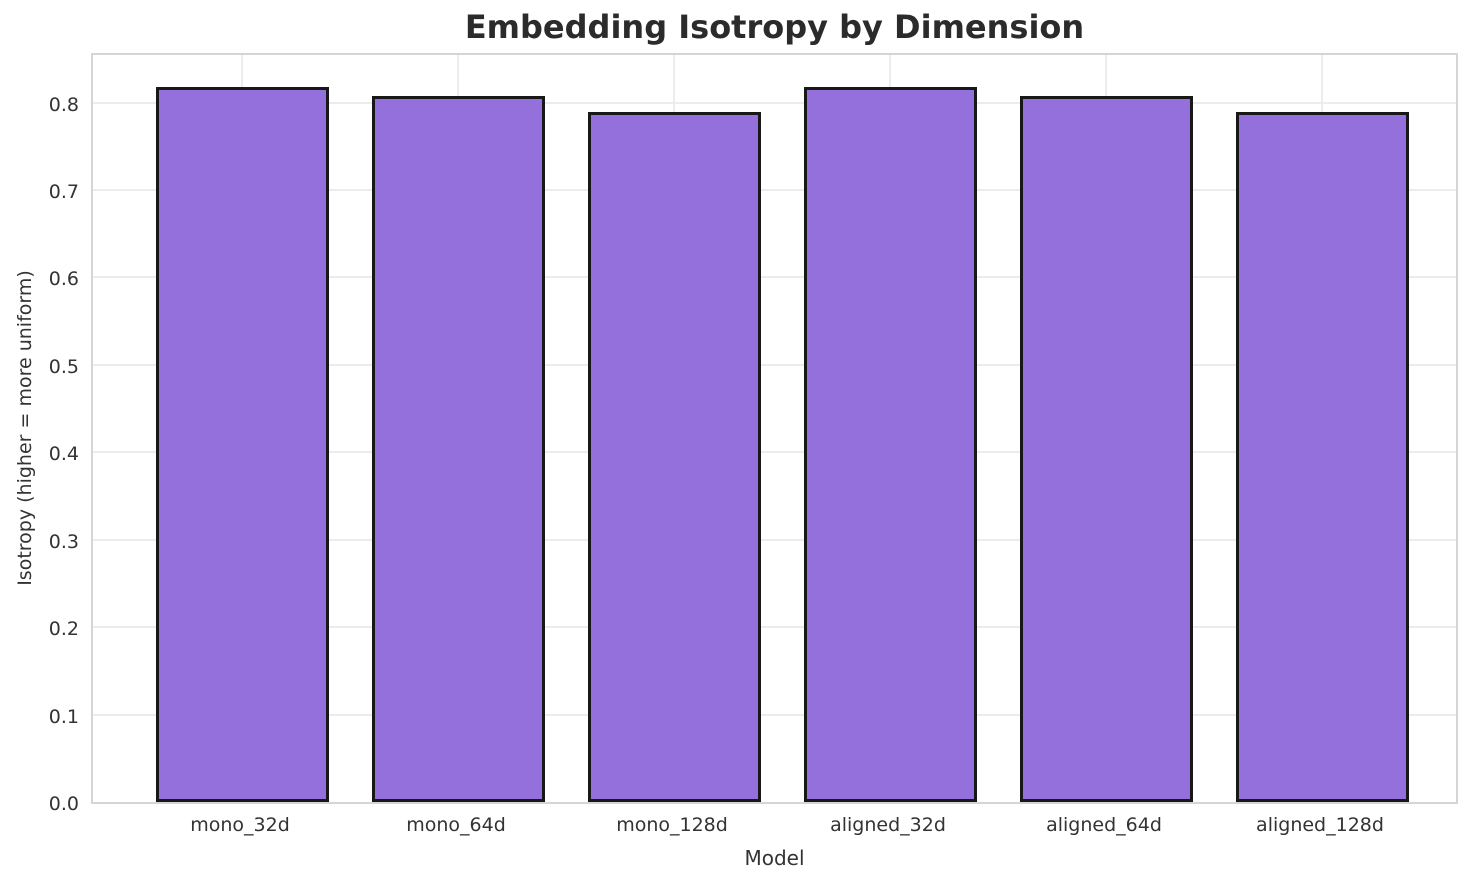  I want to click on y-tick-label-0.8: 0.8, so click(63, 104).